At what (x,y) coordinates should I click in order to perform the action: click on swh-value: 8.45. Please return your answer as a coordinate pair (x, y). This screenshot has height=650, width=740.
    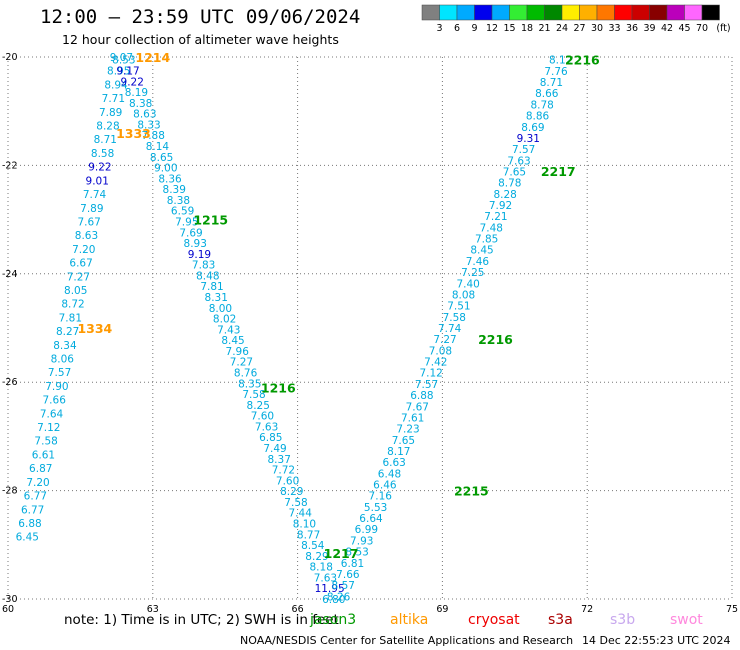
    Looking at the image, I should click on (232, 341).